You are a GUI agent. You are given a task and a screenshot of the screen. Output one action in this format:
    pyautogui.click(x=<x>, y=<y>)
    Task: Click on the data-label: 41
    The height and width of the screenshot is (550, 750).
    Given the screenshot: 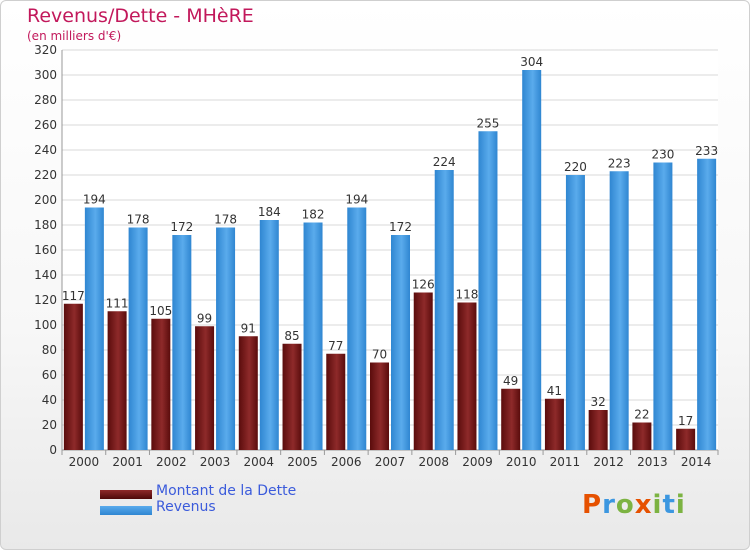 What is the action you would take?
    pyautogui.click(x=554, y=391)
    